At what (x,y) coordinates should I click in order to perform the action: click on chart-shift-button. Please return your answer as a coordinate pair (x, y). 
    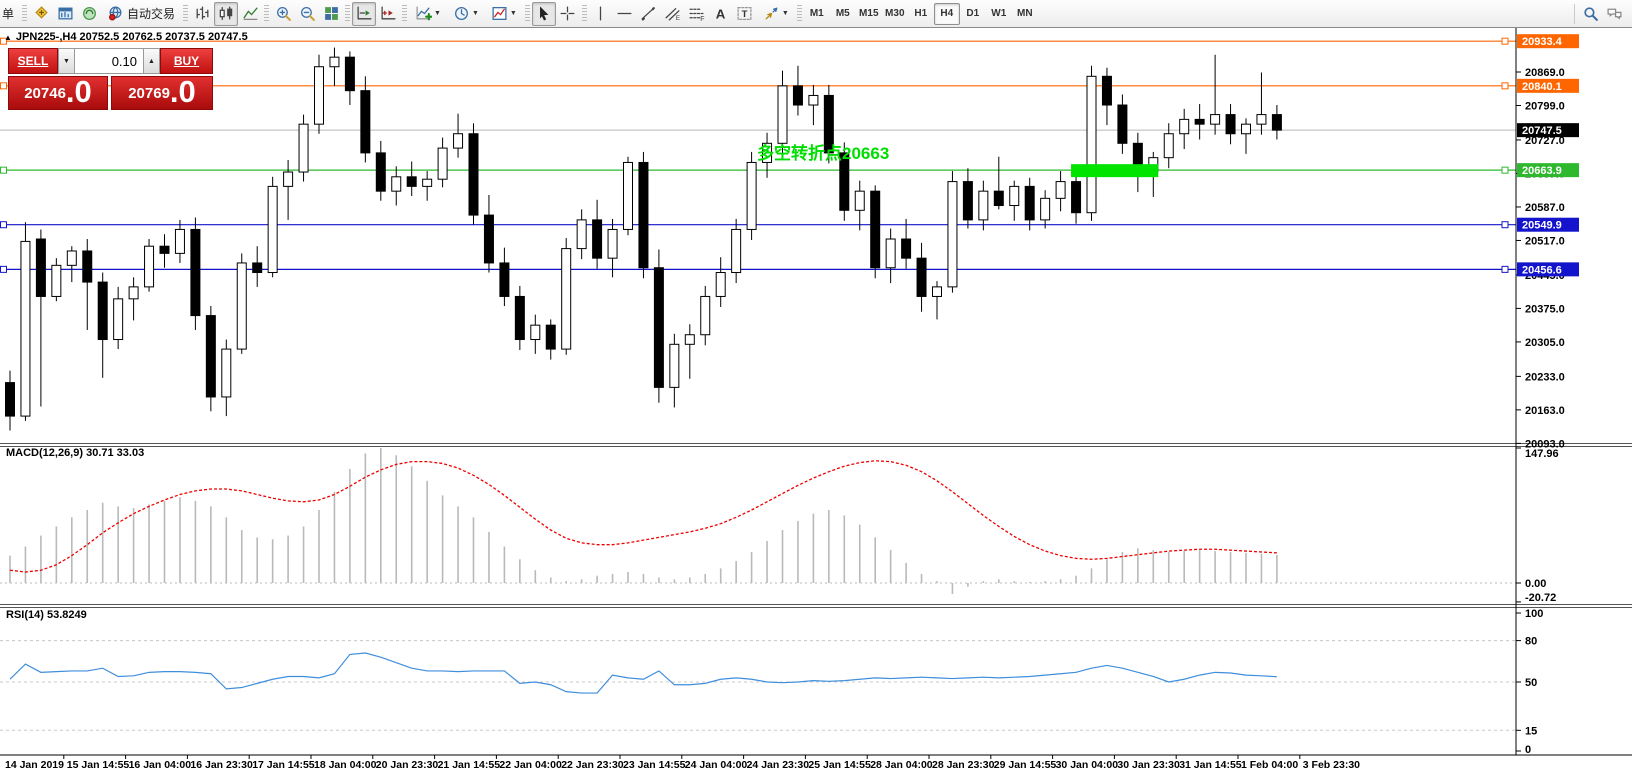
    Looking at the image, I should click on (388, 14).